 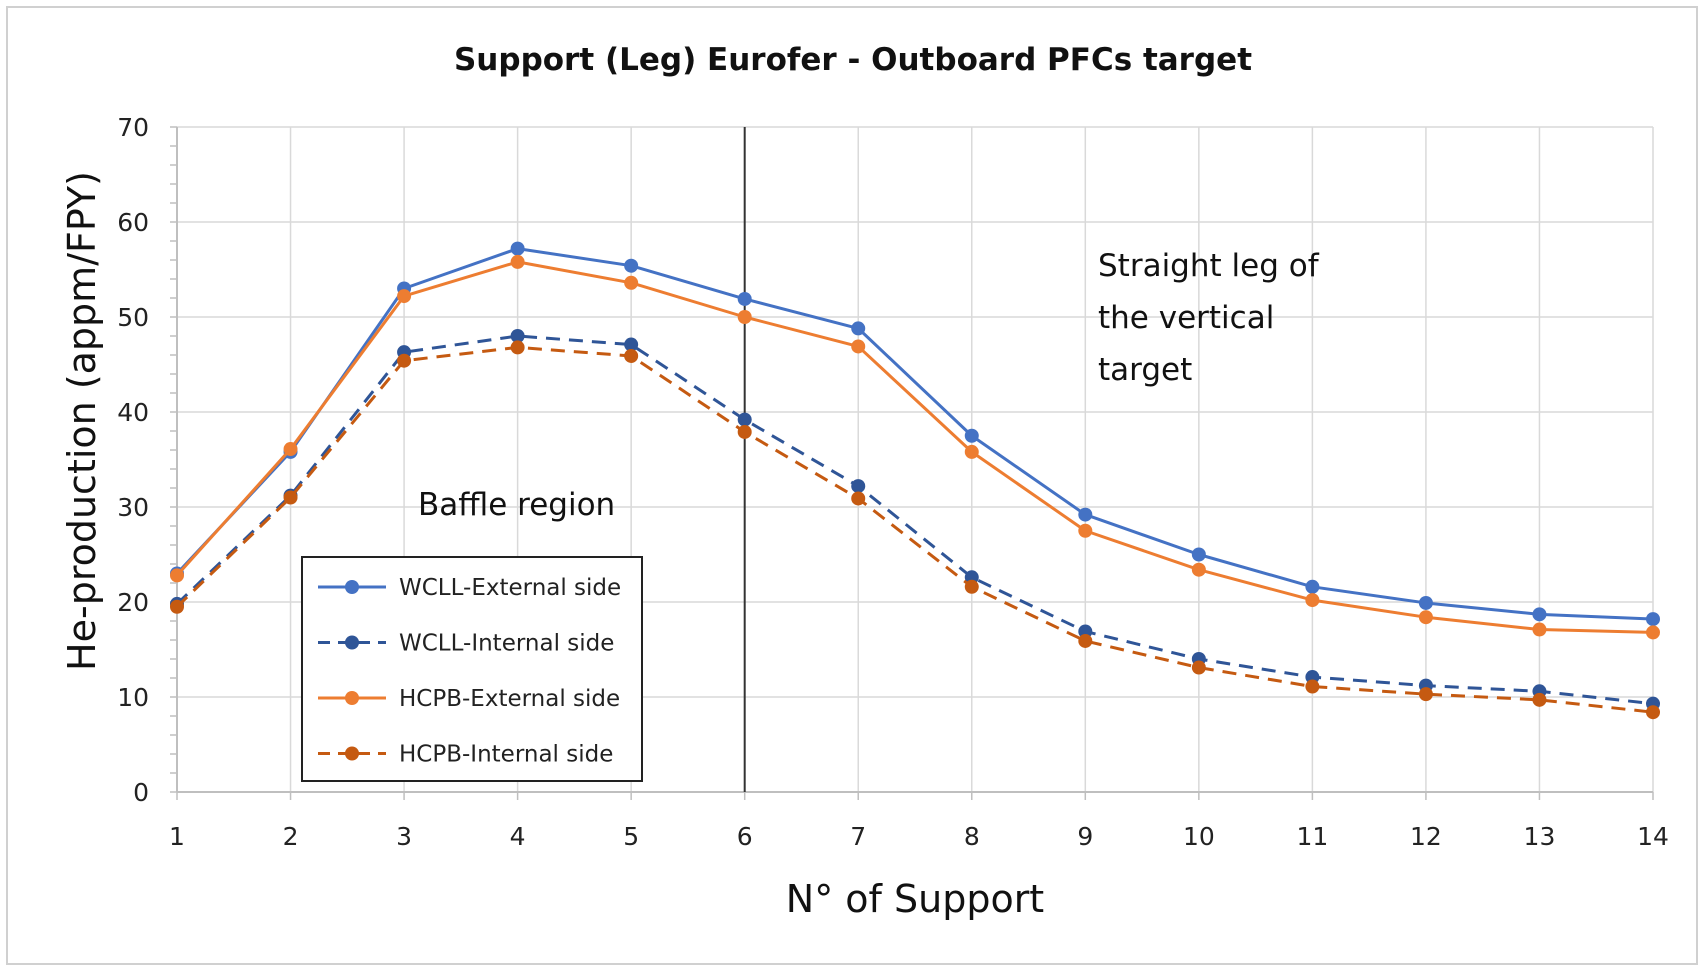 What do you see at coordinates (631, 836) in the screenshot?
I see `x-tick-label: 5` at bounding box center [631, 836].